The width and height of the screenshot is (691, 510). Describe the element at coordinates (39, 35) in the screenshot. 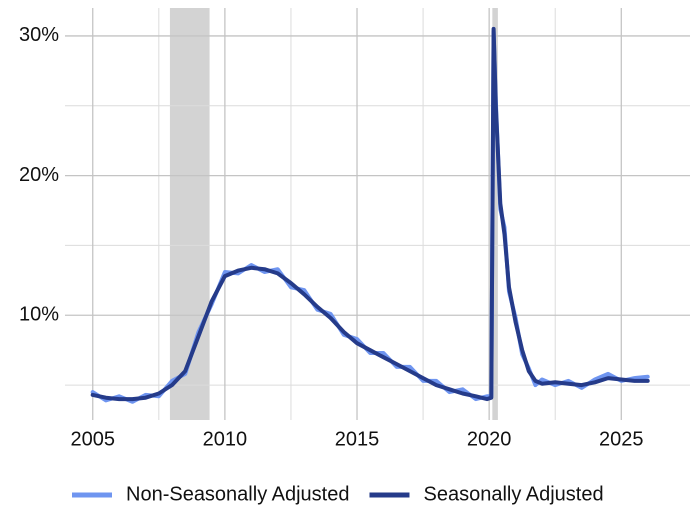

I see `y-tick-label: 30%` at that location.